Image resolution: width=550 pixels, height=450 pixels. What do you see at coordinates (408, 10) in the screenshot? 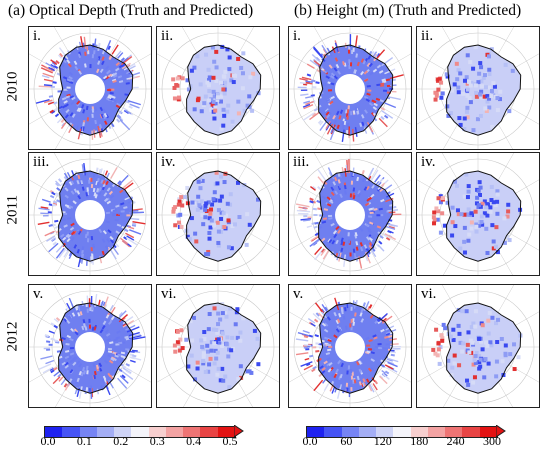
I see `height-heading: (b) Height (m) (Truth and Predicted)` at bounding box center [408, 10].